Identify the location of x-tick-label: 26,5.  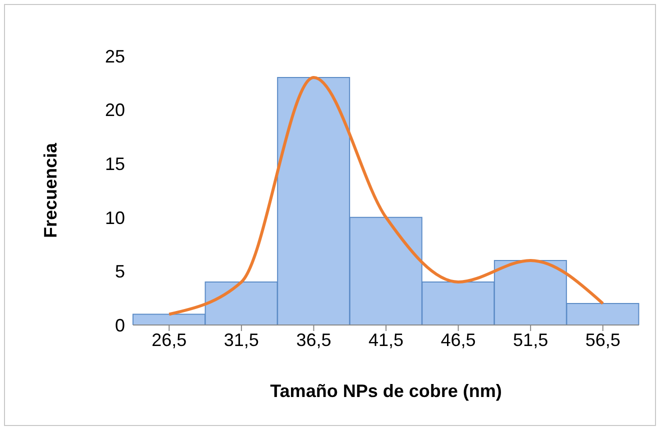
(169, 340).